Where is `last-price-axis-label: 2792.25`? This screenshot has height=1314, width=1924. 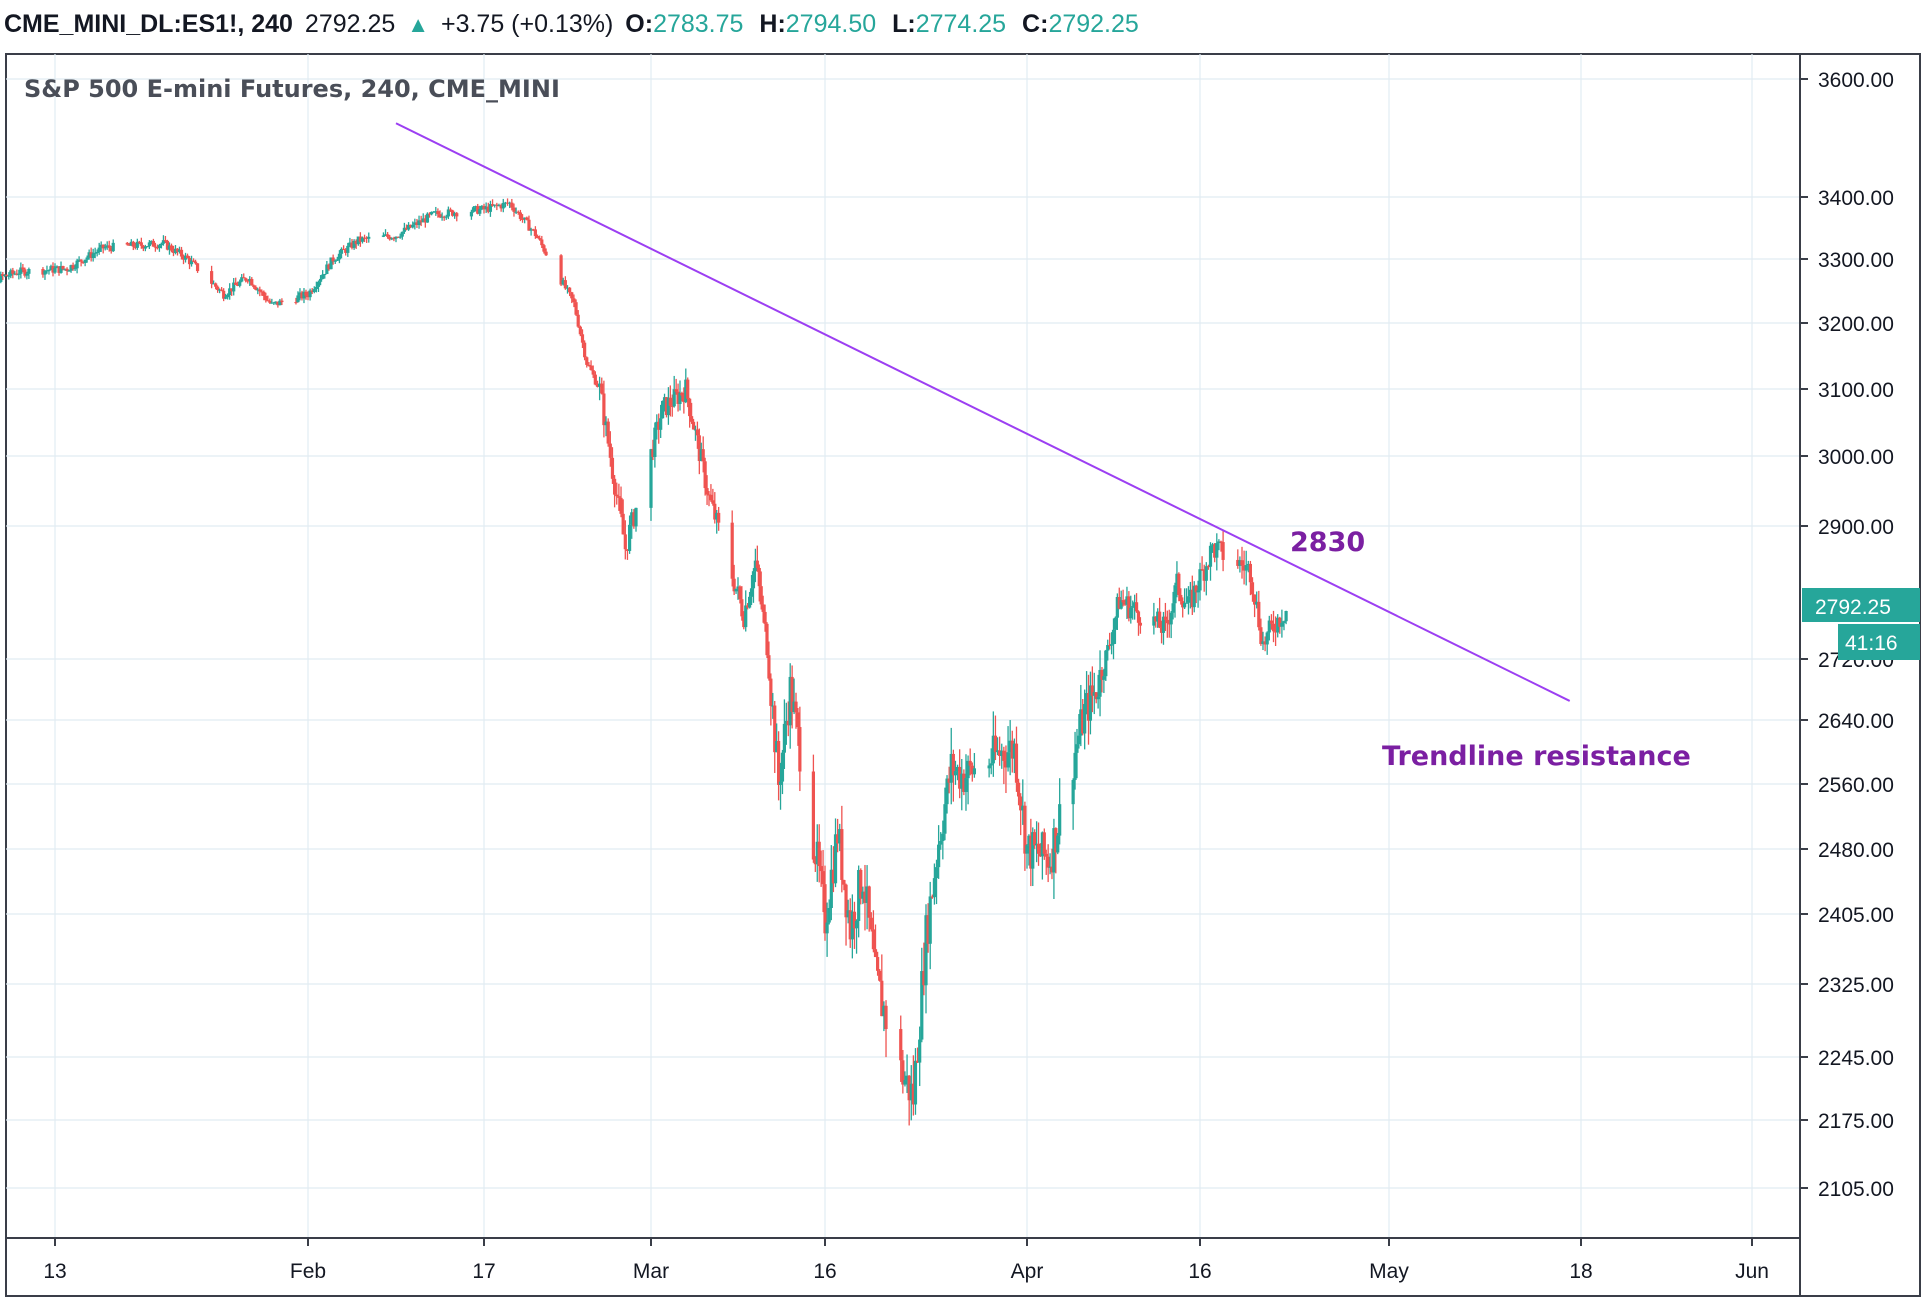 last-price-axis-label: 2792.25 is located at coordinates (1853, 607).